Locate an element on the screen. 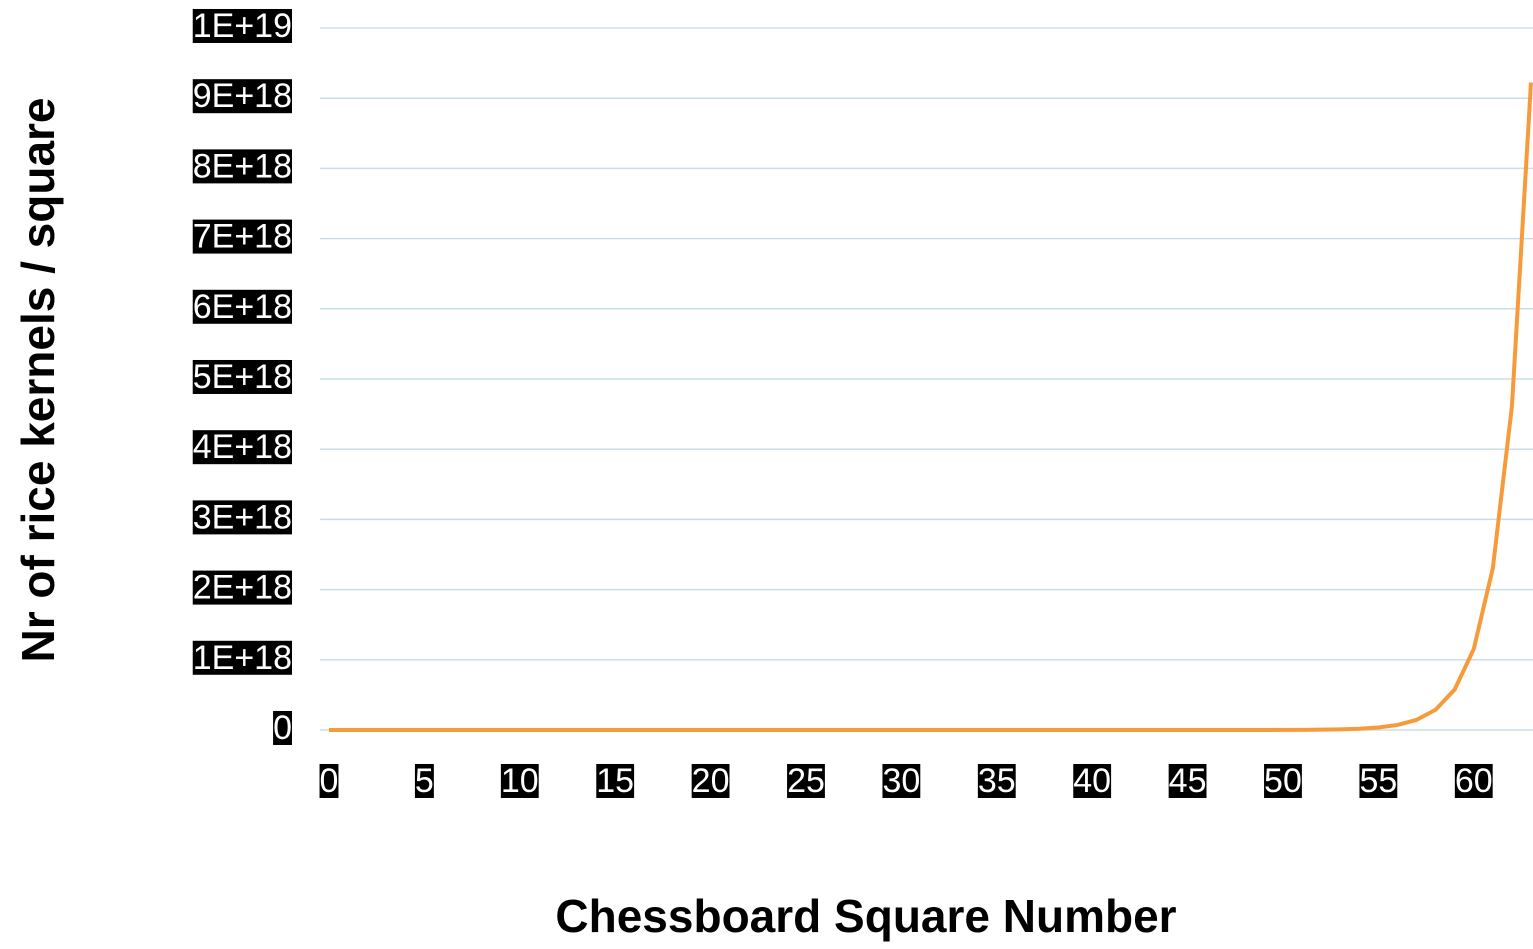 This screenshot has height=949, width=1533. x-tick-label: 55 is located at coordinates (1378, 781).